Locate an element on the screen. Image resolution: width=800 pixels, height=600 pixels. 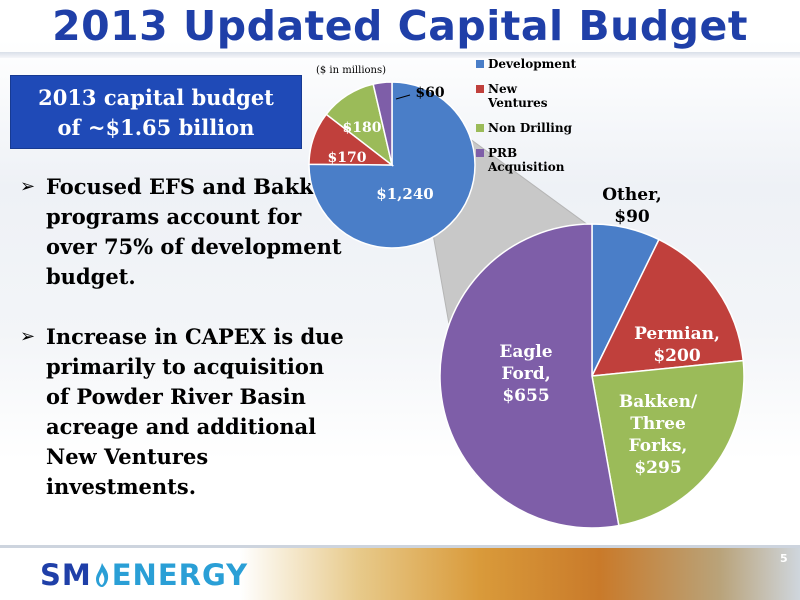
pie-slice-development is located at coordinates (392, 165).